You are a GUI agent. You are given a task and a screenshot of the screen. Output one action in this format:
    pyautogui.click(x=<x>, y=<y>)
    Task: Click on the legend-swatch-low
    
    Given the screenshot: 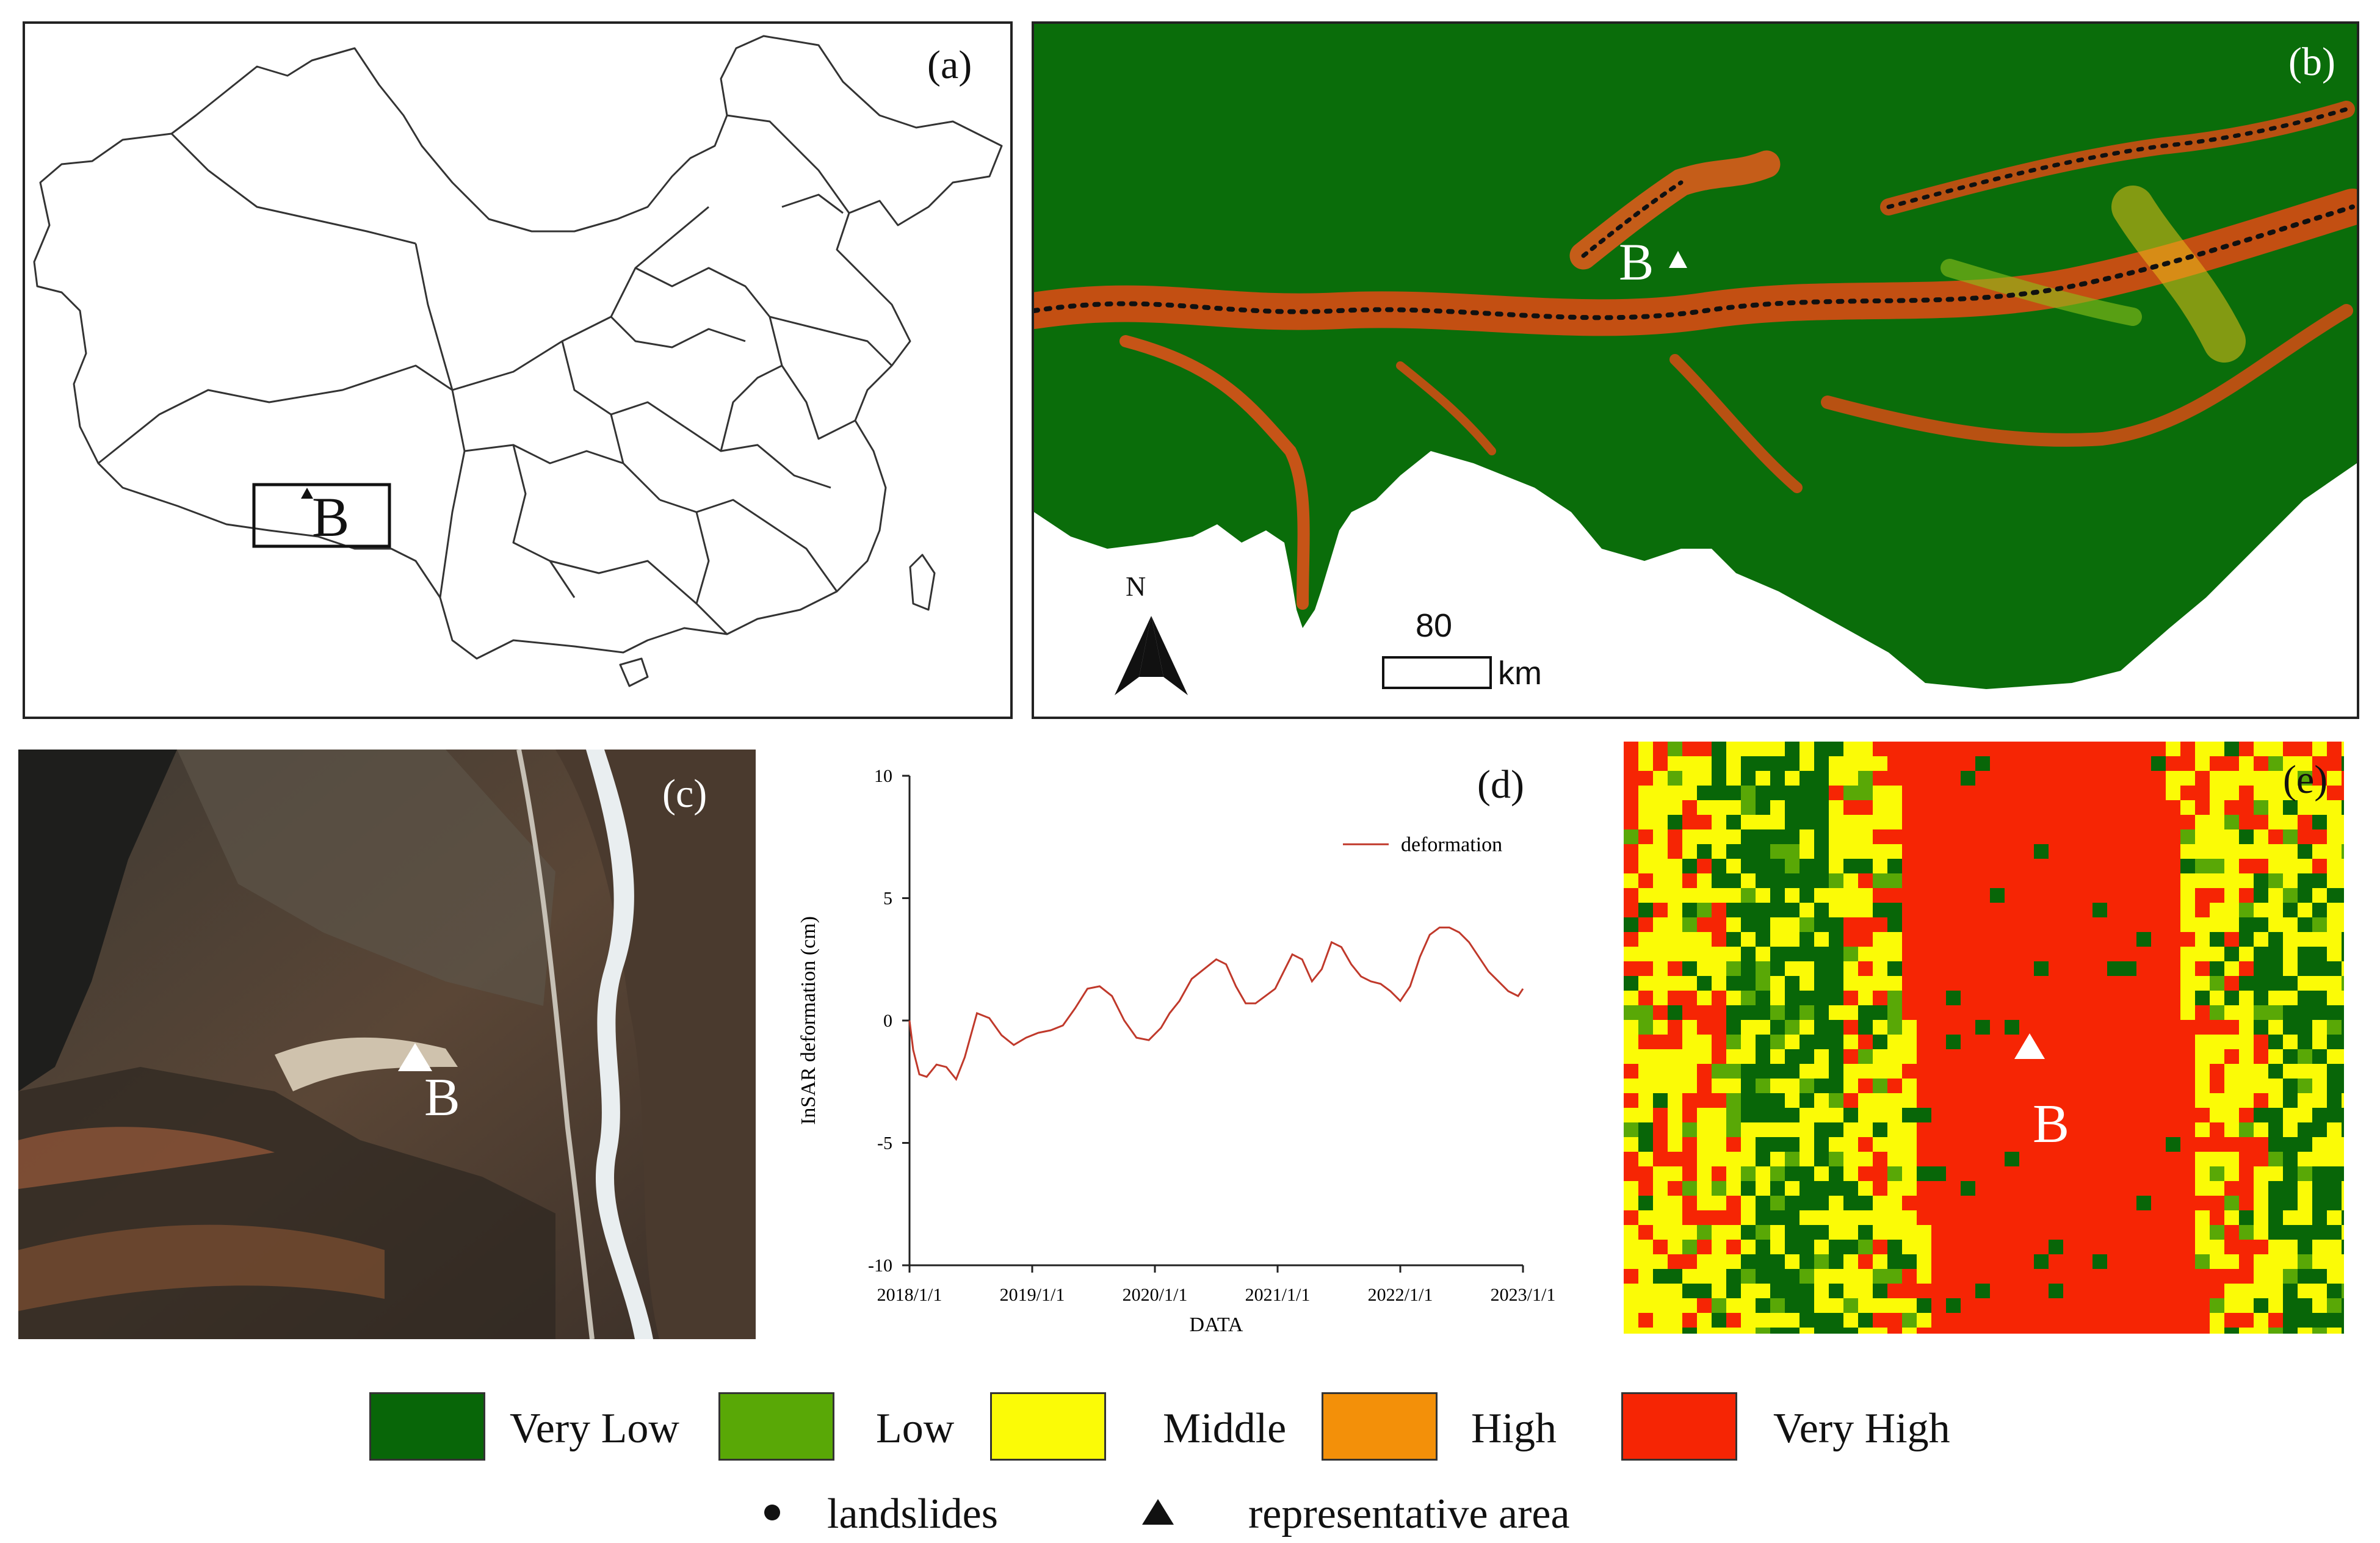 What is the action you would take?
    pyautogui.click(x=776, y=1426)
    